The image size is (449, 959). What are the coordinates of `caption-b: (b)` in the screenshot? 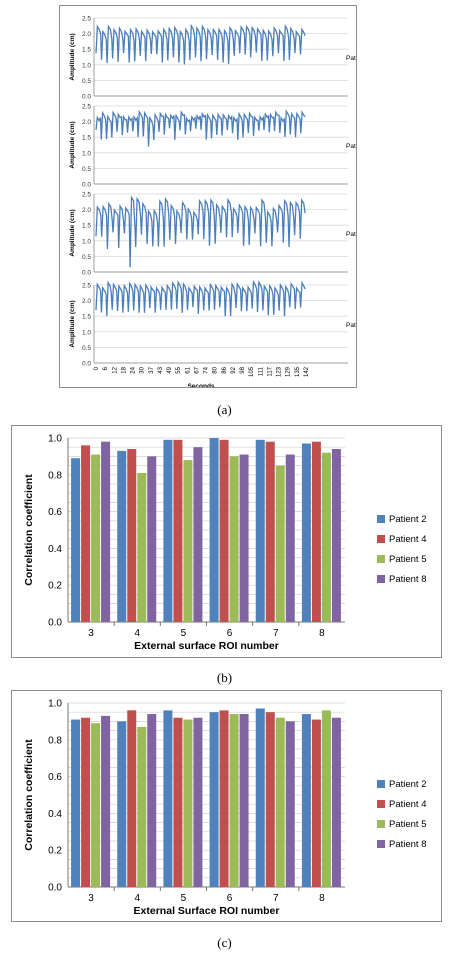 It's located at (224, 677).